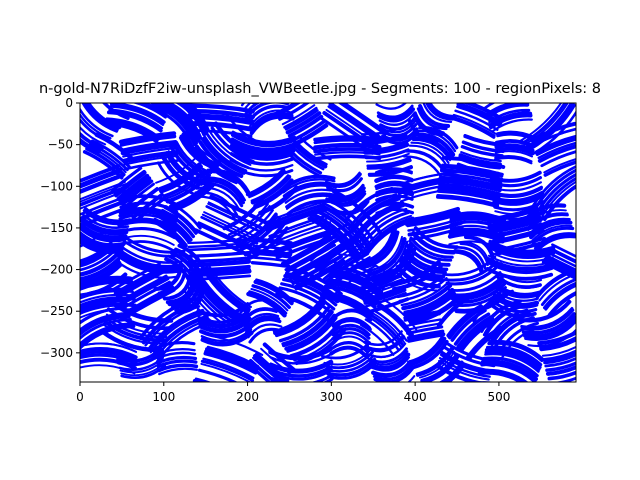 The width and height of the screenshot is (640, 480). Describe the element at coordinates (56, 186) in the screenshot. I see `y-tick-label: −100` at that location.